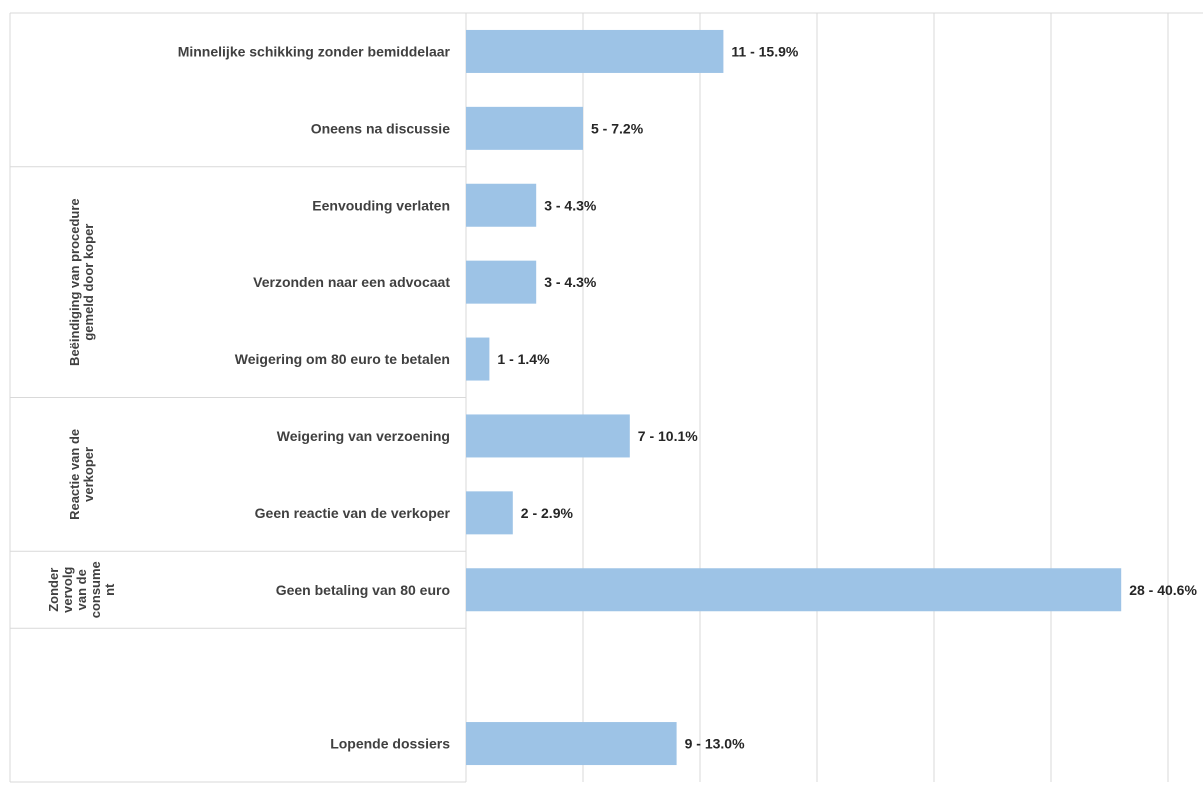  Describe the element at coordinates (74, 474) in the screenshot. I see `group-label-line: Reactie van de` at that location.